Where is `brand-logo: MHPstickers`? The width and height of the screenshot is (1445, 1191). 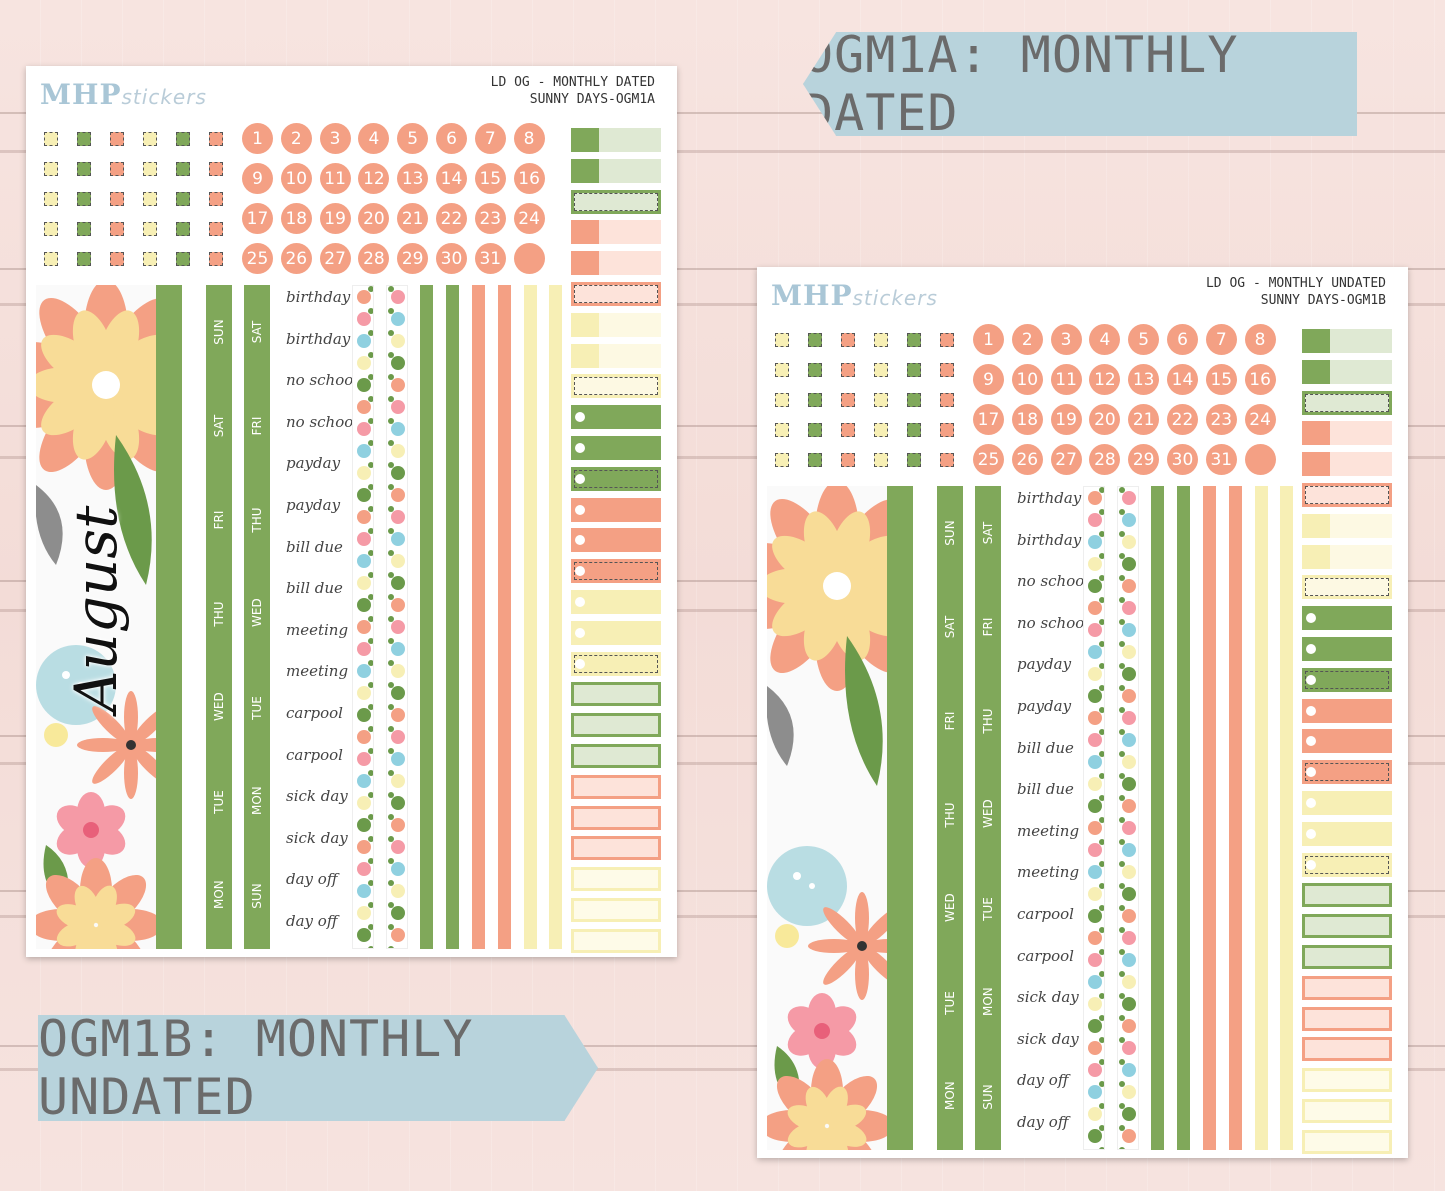 brand-logo: MHPstickers is located at coordinates (854, 295).